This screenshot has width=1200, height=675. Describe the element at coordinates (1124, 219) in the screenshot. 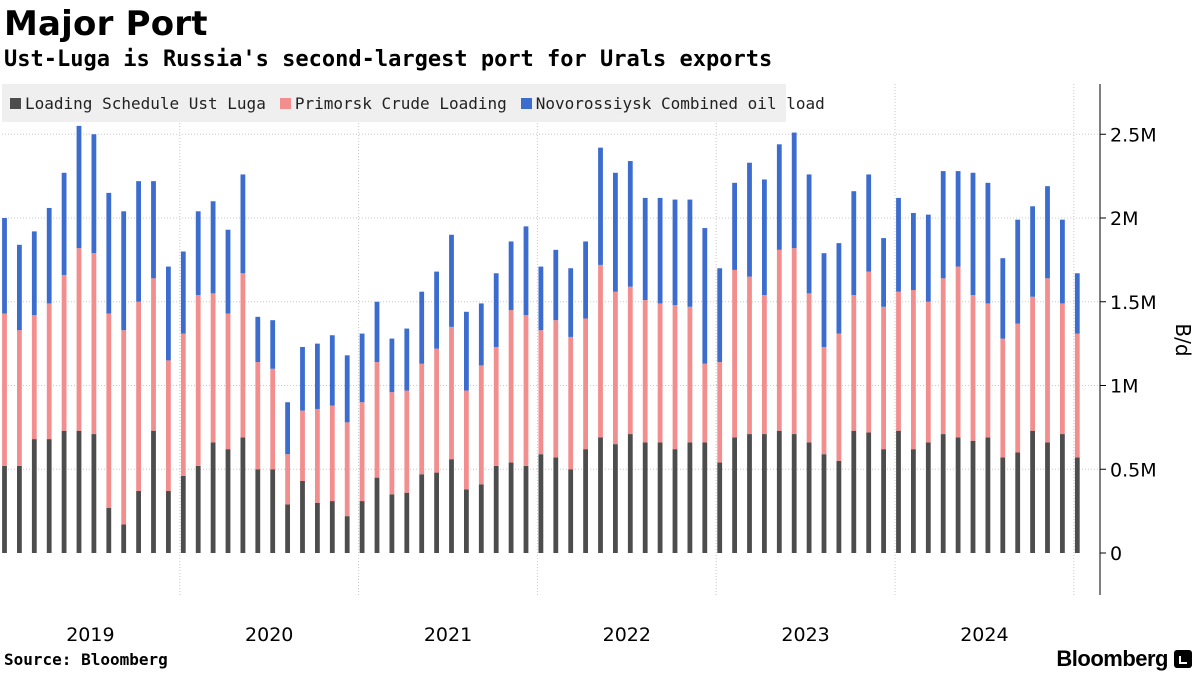

I see `y-tick-label: 2M` at that location.